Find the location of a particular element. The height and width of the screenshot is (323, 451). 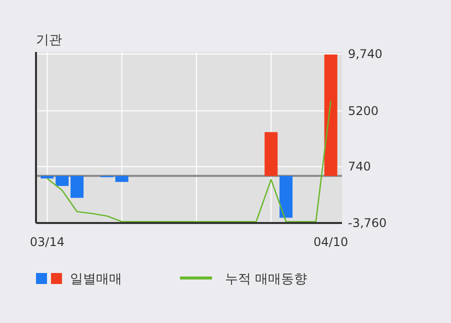

chart-title: 기관 is located at coordinates (49, 40).